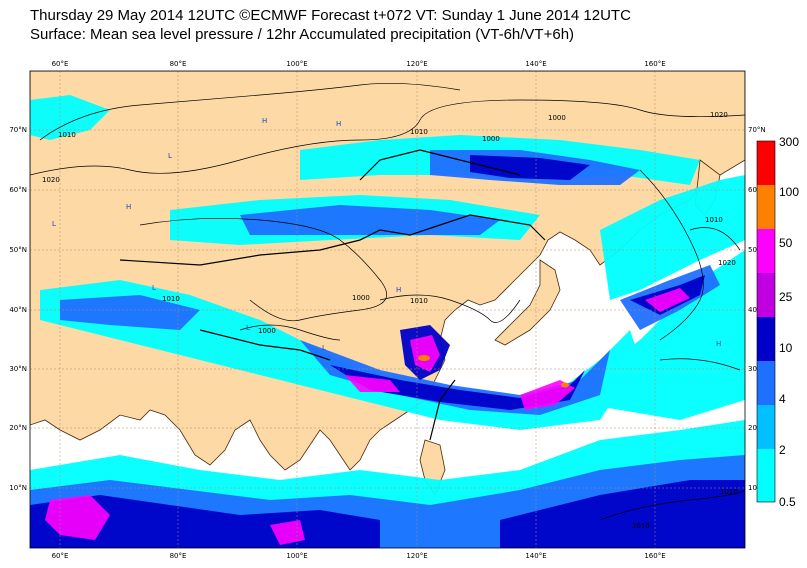  I want to click on lat-tick: 30°N, so click(18, 369).